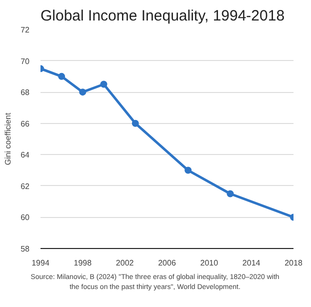 The image size is (311, 307). I want to click on y-tick-label: 64, so click(25, 155).